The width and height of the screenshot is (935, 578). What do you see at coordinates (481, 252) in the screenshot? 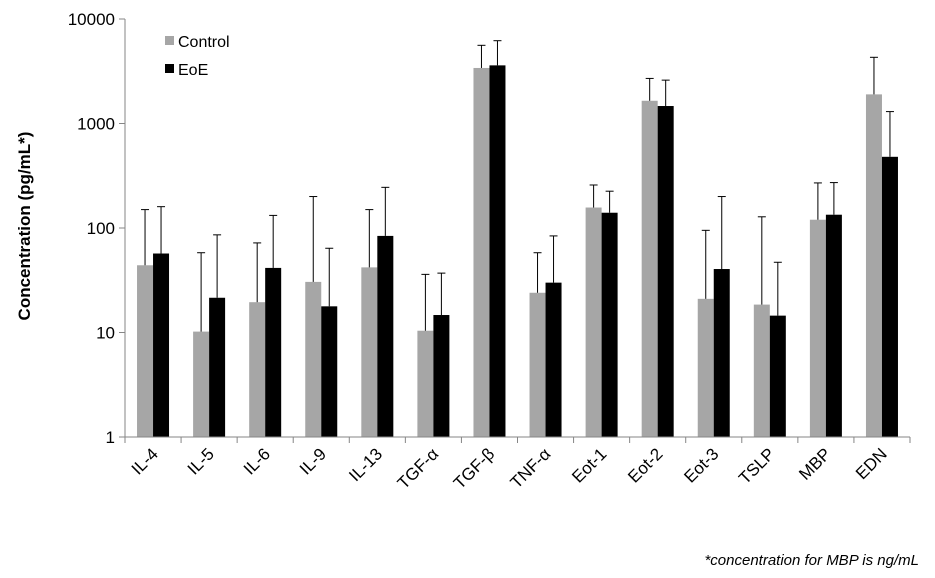
I see `bar-control-tgf-β` at bounding box center [481, 252].